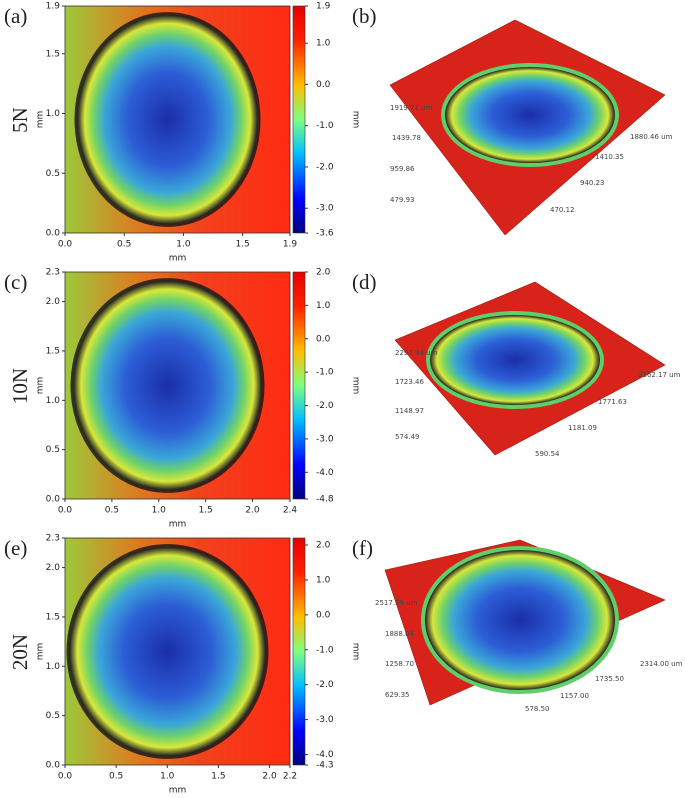  Describe the element at coordinates (15, 548) in the screenshot. I see `panel-label: (e)` at that location.